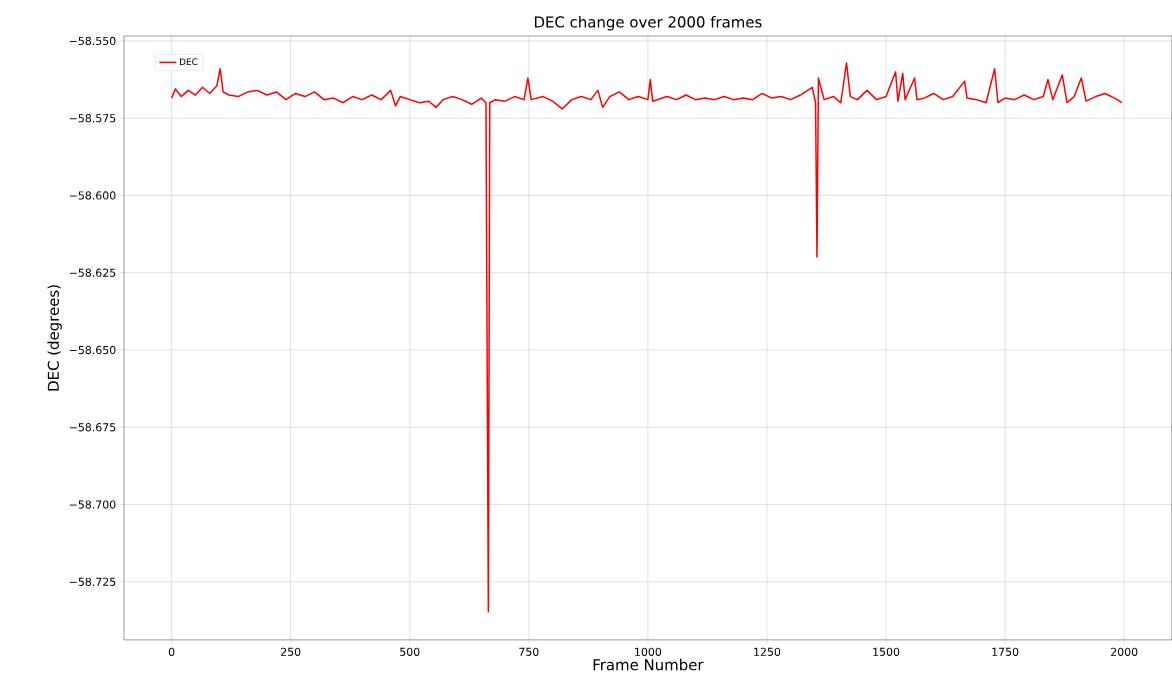 This screenshot has width=1172, height=698. I want to click on y-tick-label: −58.550, so click(92, 41).